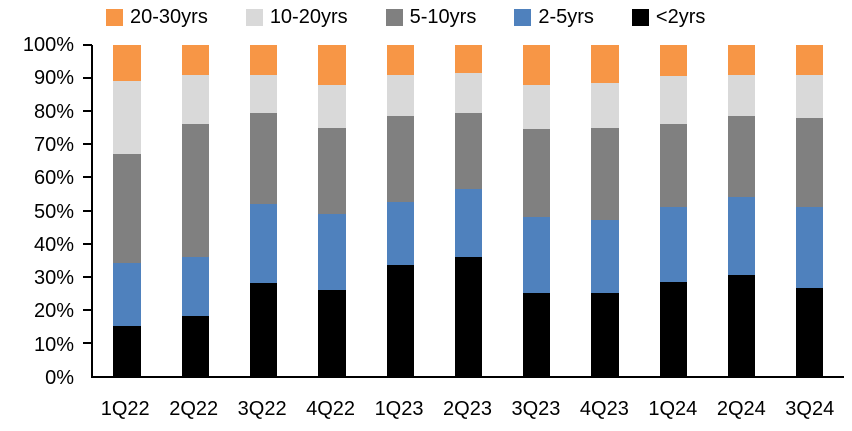 The image size is (852, 431). What do you see at coordinates (195, 99) in the screenshot?
I see `bar-segment-2q22-10-20yrs` at bounding box center [195, 99].